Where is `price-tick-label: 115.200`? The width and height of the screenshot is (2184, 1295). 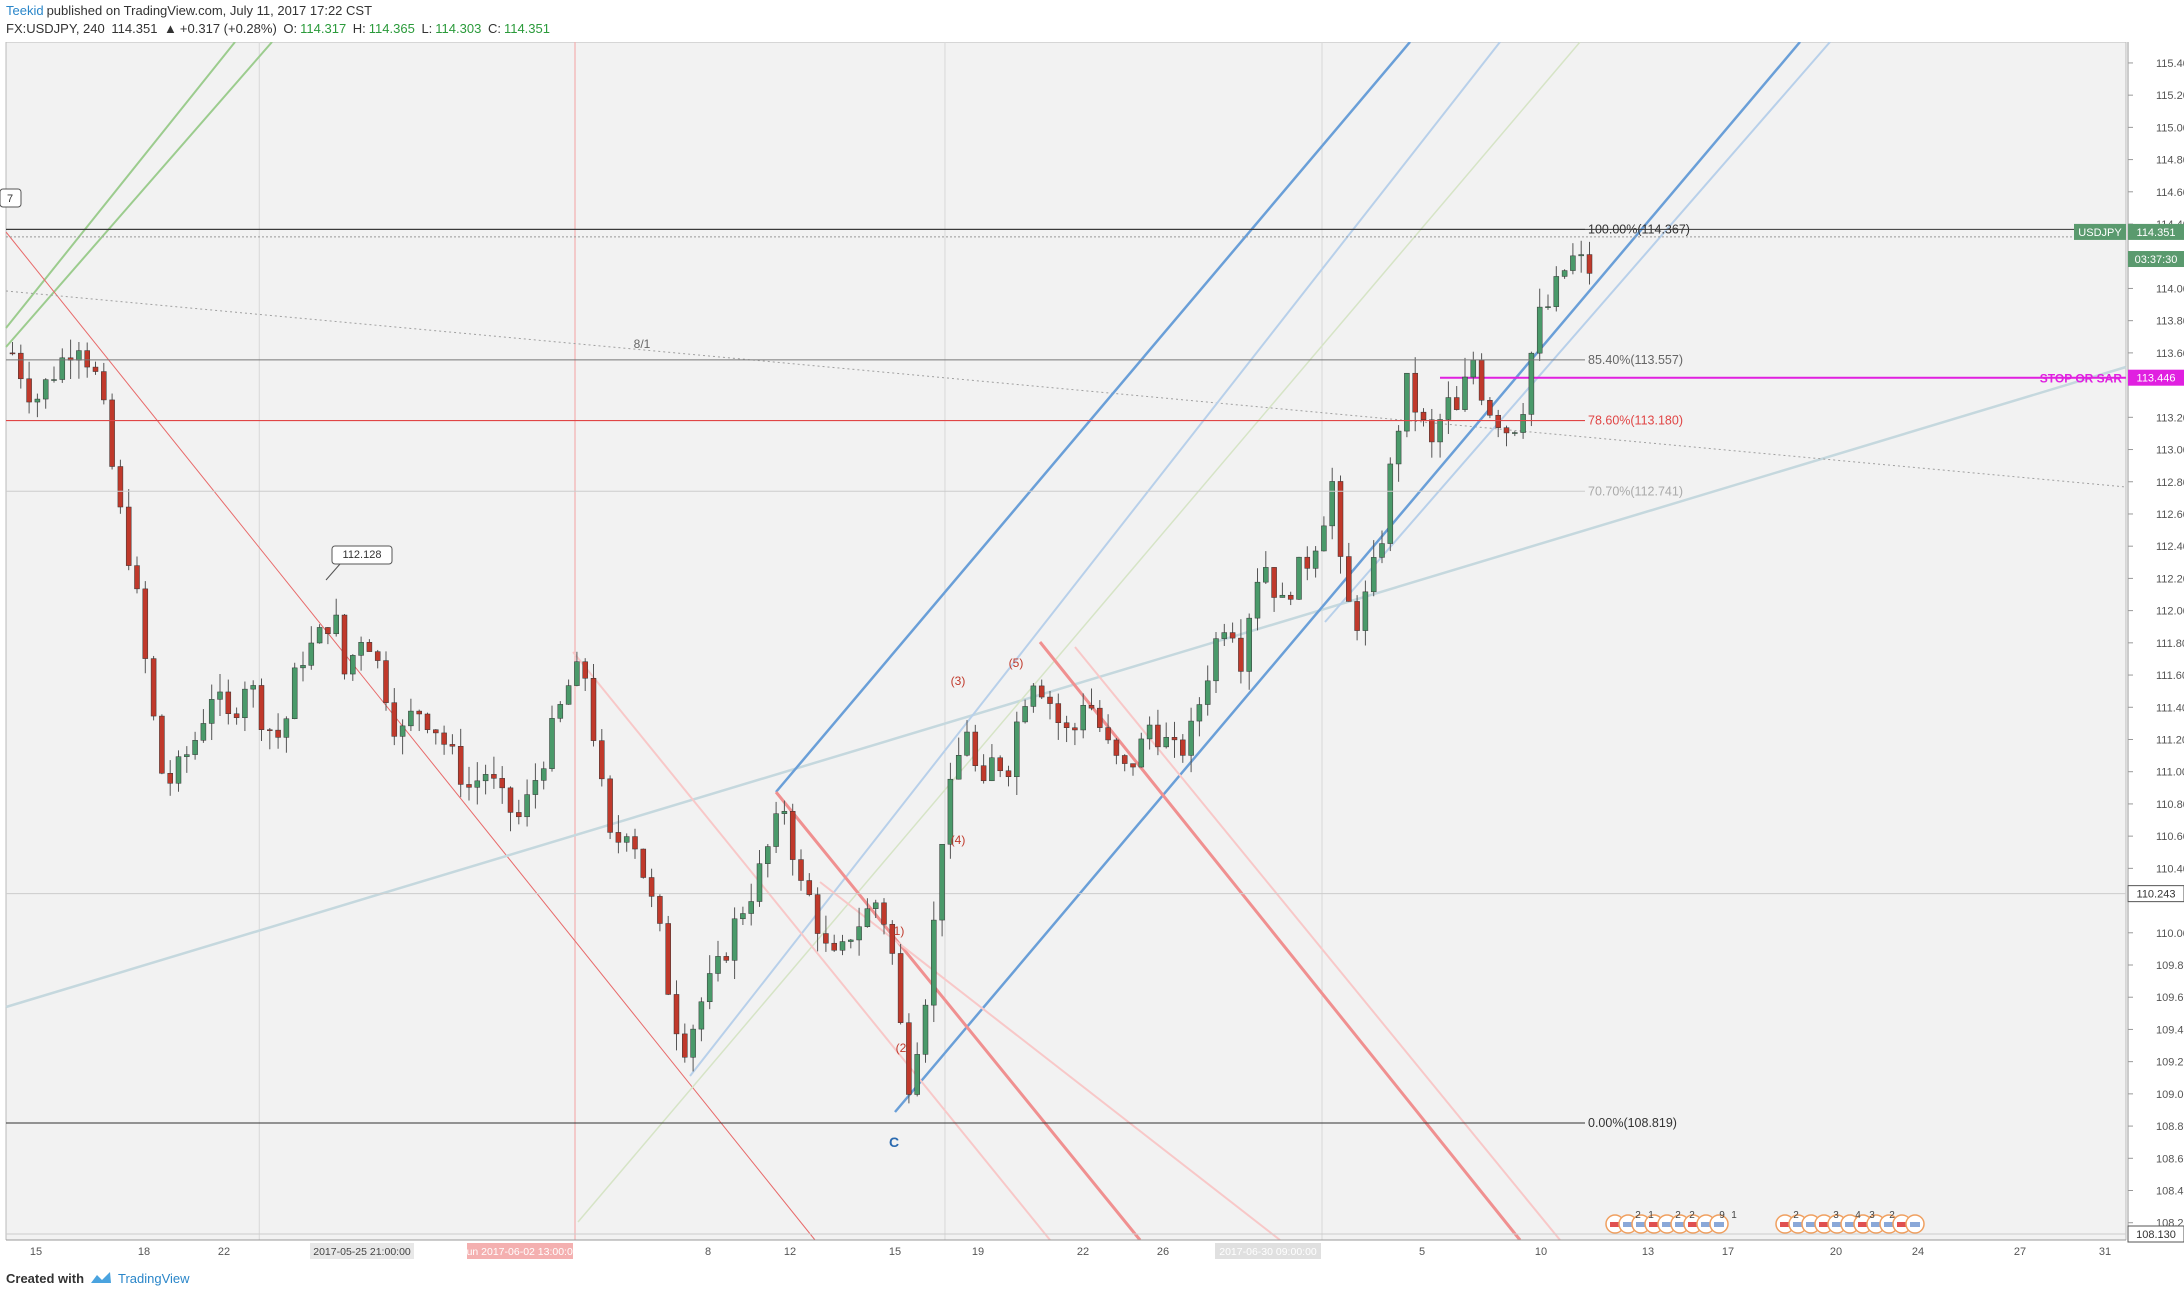
price-tick-label: 115.200 is located at coordinates (2170, 96).